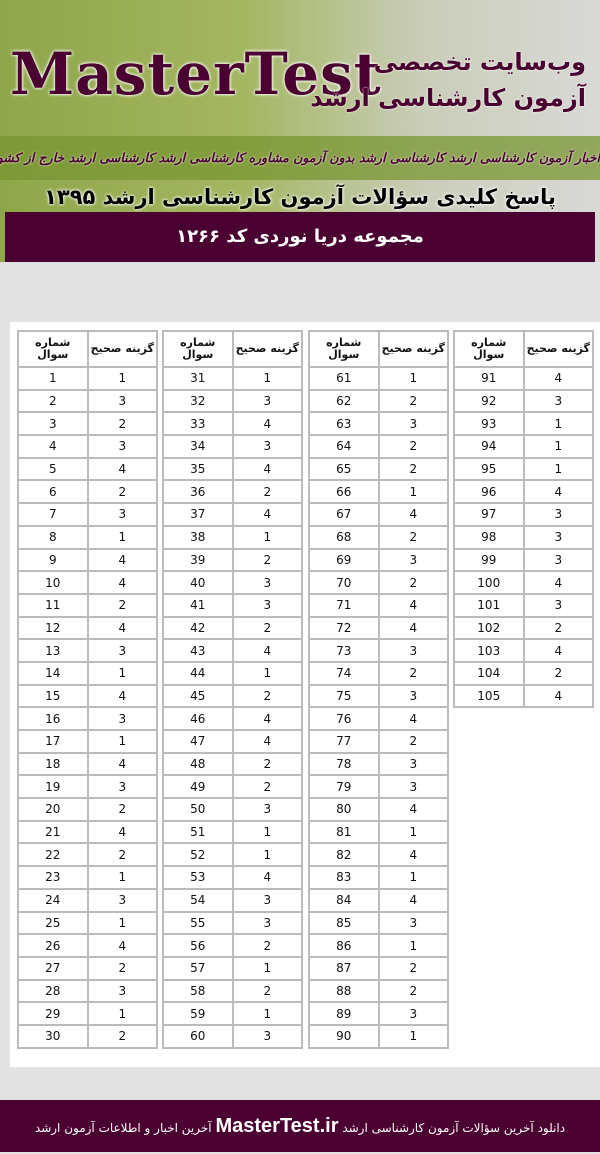  I want to click on question-number: 21, so click(53, 832).